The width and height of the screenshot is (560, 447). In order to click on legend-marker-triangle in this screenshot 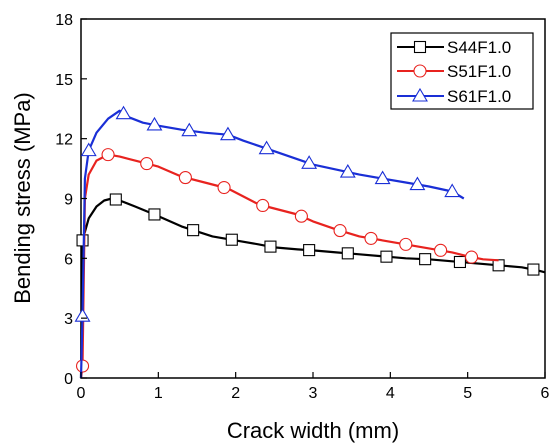, I will do `click(420, 94)`.